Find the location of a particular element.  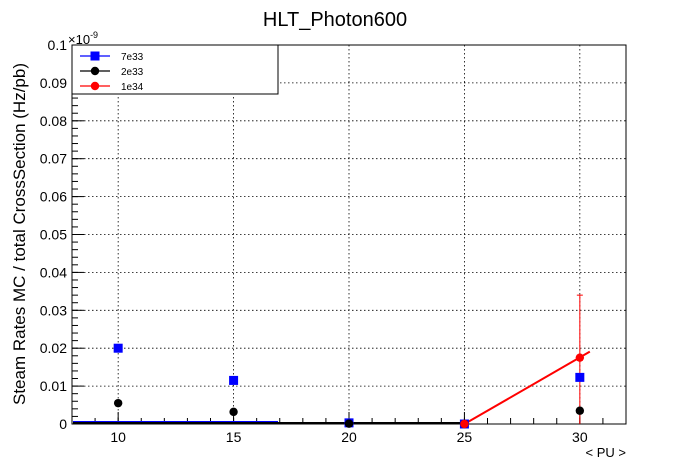

y-tick-label: 0.05 is located at coordinates (53, 235).